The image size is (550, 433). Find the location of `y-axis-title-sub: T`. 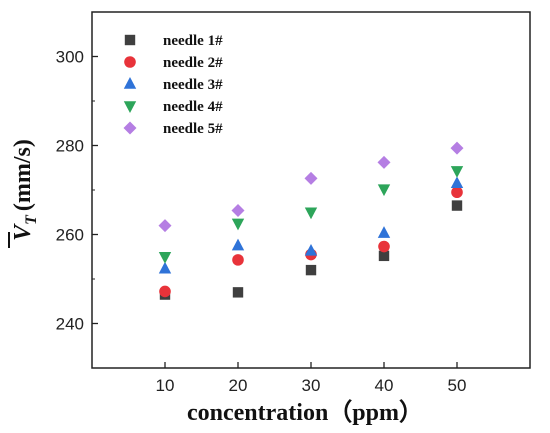

y-axis-title-sub: T is located at coordinates (31, 219).